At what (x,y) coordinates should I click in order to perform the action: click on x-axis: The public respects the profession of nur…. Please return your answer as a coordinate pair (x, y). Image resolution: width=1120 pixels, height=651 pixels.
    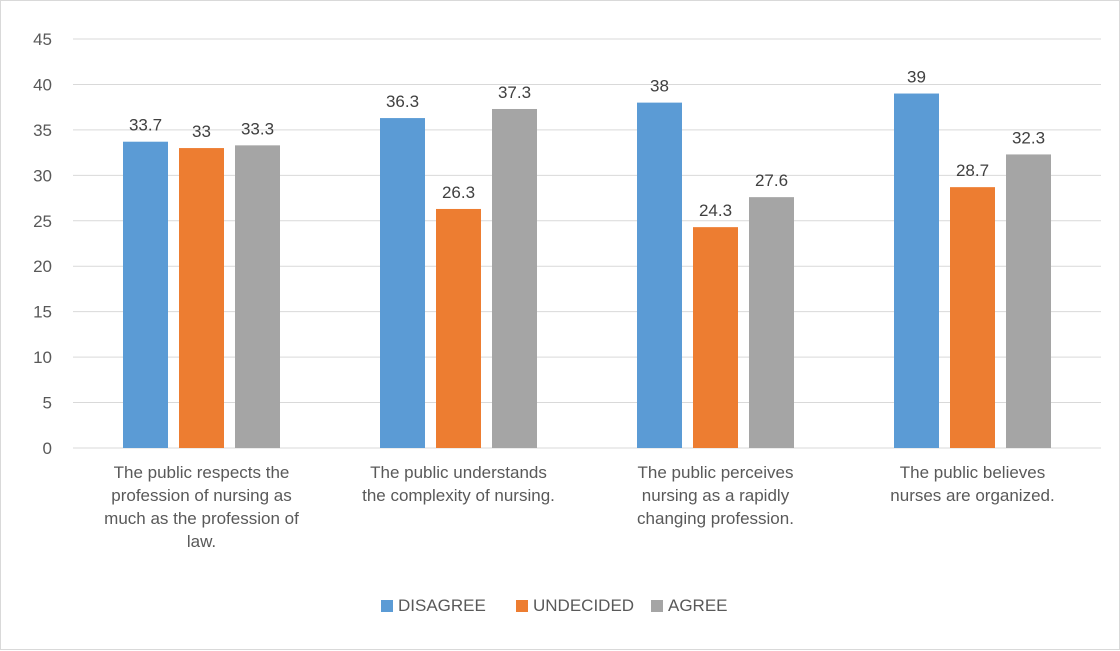
    Looking at the image, I should click on (579, 507).